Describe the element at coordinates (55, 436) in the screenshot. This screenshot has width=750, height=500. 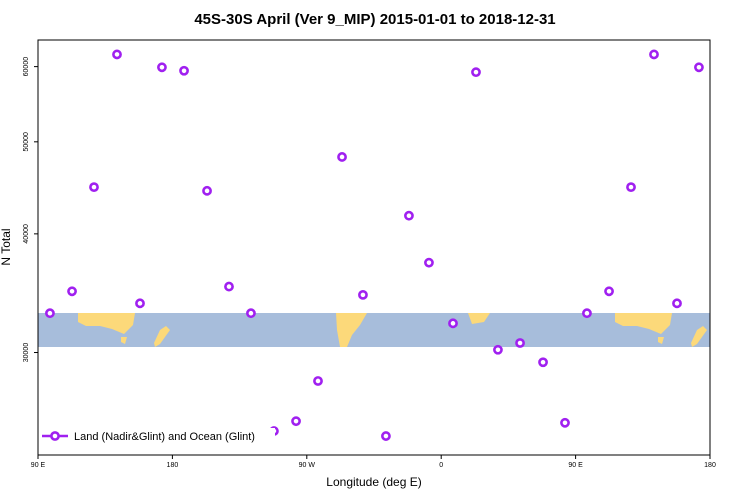
I see `legend-marker` at that location.